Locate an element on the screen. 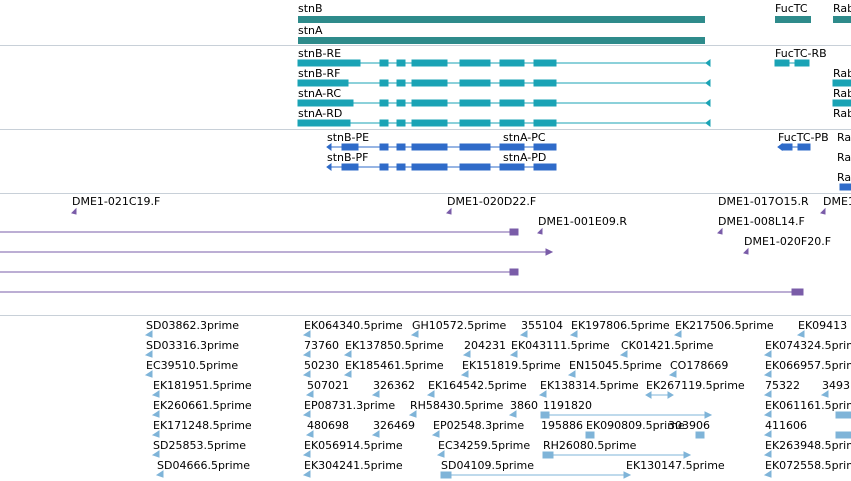 This screenshot has width=851, height=481. est-label: EK260661.5prime is located at coordinates (202, 405).